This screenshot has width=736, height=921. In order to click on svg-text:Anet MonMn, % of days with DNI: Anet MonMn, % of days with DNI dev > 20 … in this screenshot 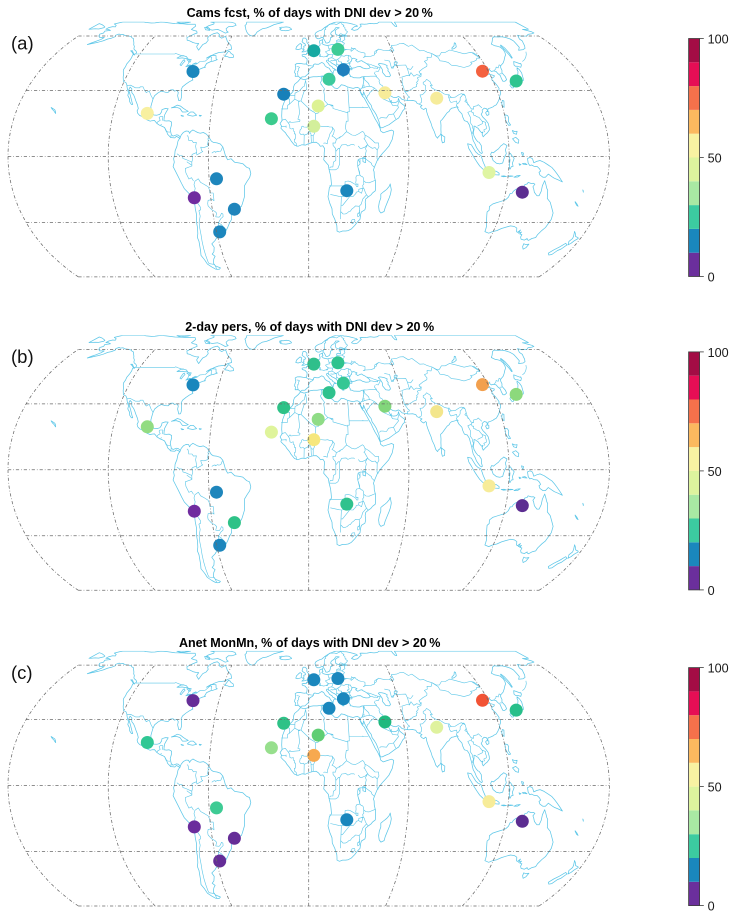, I will do `click(310, 643)`.